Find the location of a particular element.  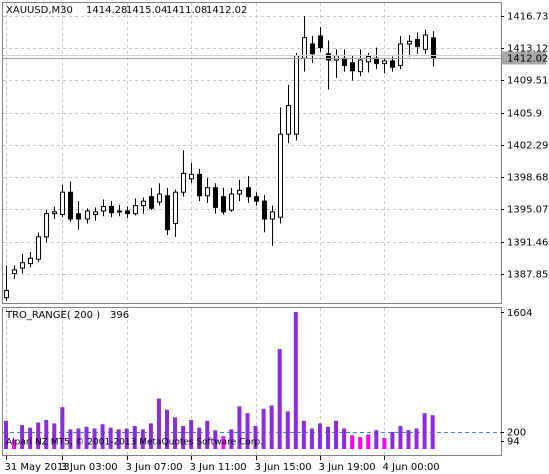

price-label-box is located at coordinates (524, 58).